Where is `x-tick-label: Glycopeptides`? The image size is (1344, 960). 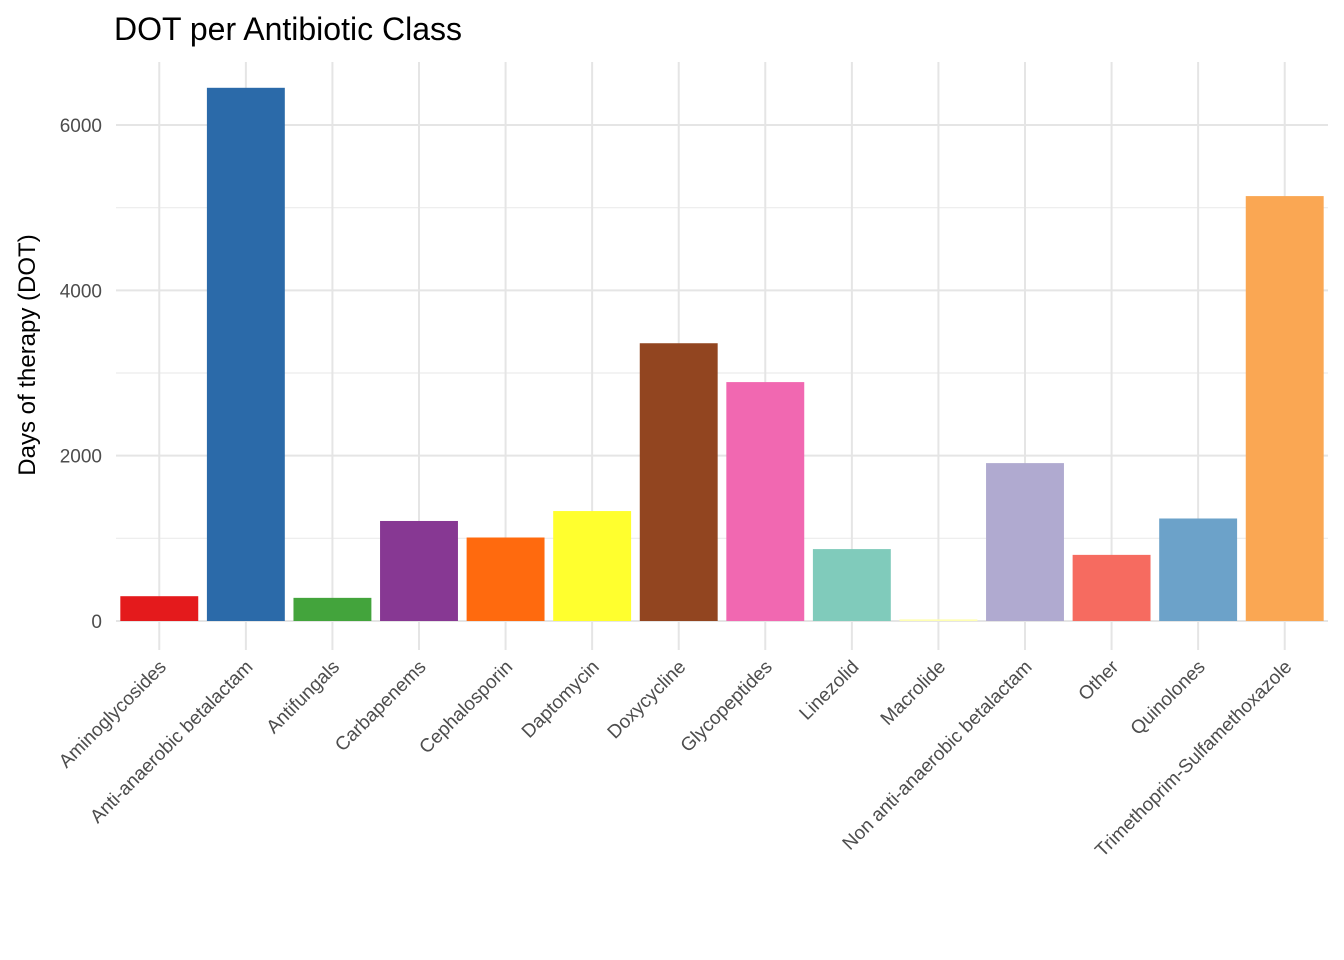
x-tick-label: Glycopeptides is located at coordinates (727, 707).